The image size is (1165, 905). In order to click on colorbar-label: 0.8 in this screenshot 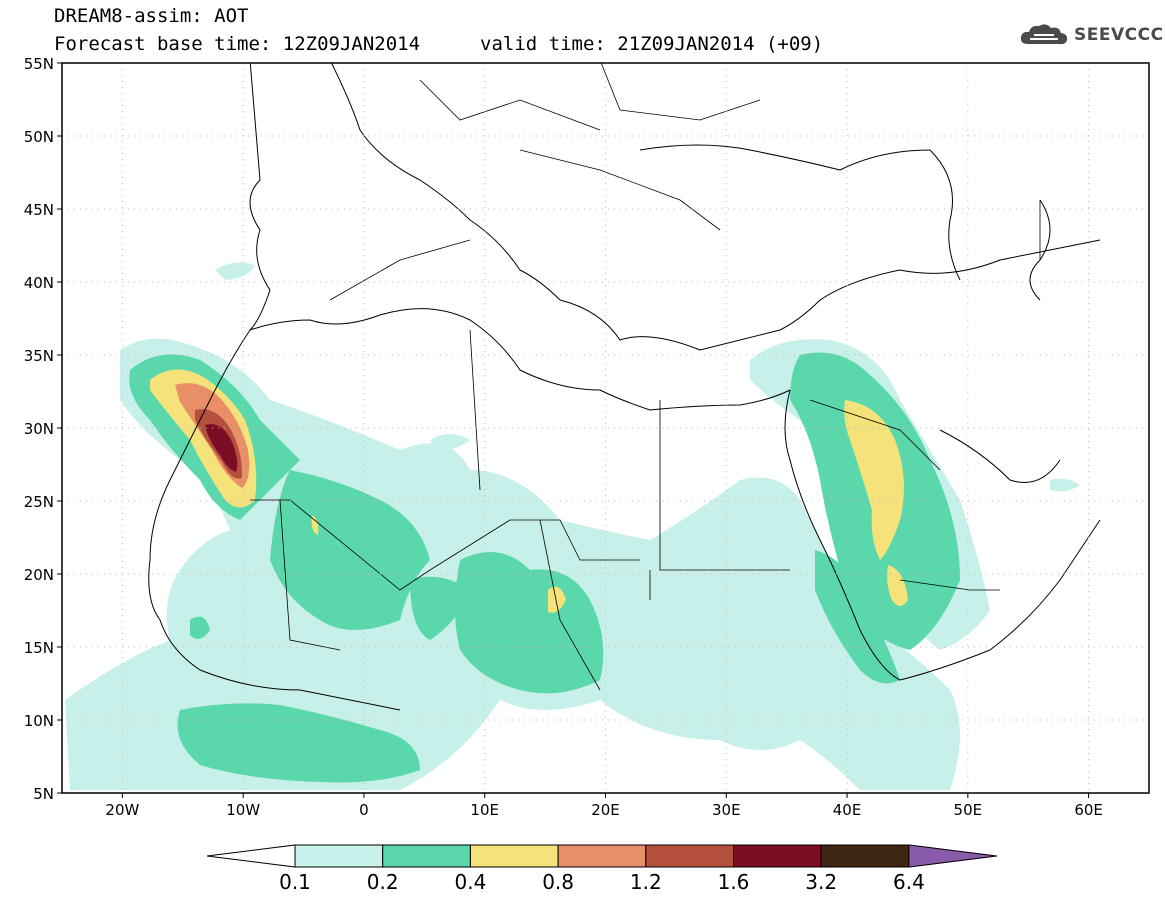, I will do `click(558, 882)`.